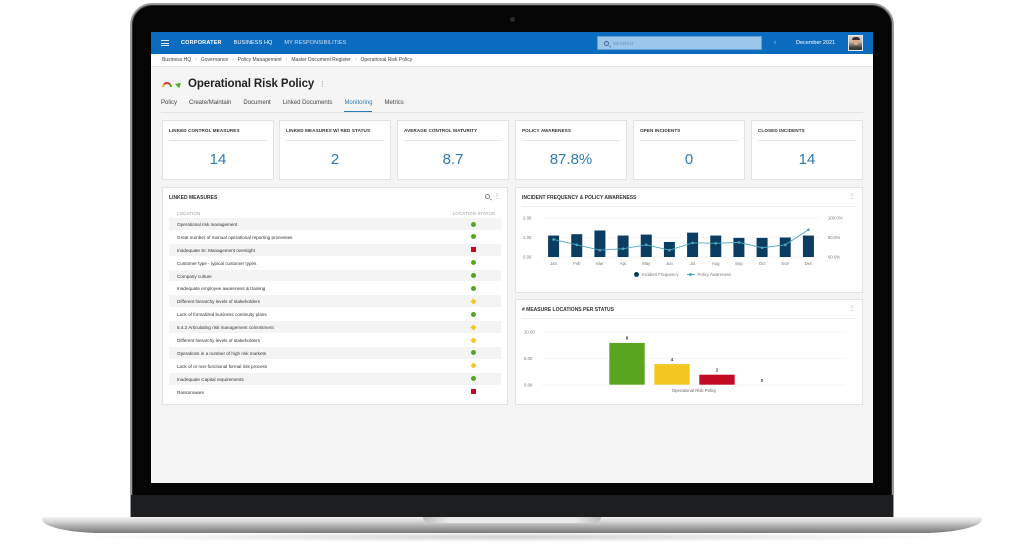 The width and height of the screenshot is (1024, 549). I want to click on tab-linked-documents: Linked Documents, so click(307, 103).